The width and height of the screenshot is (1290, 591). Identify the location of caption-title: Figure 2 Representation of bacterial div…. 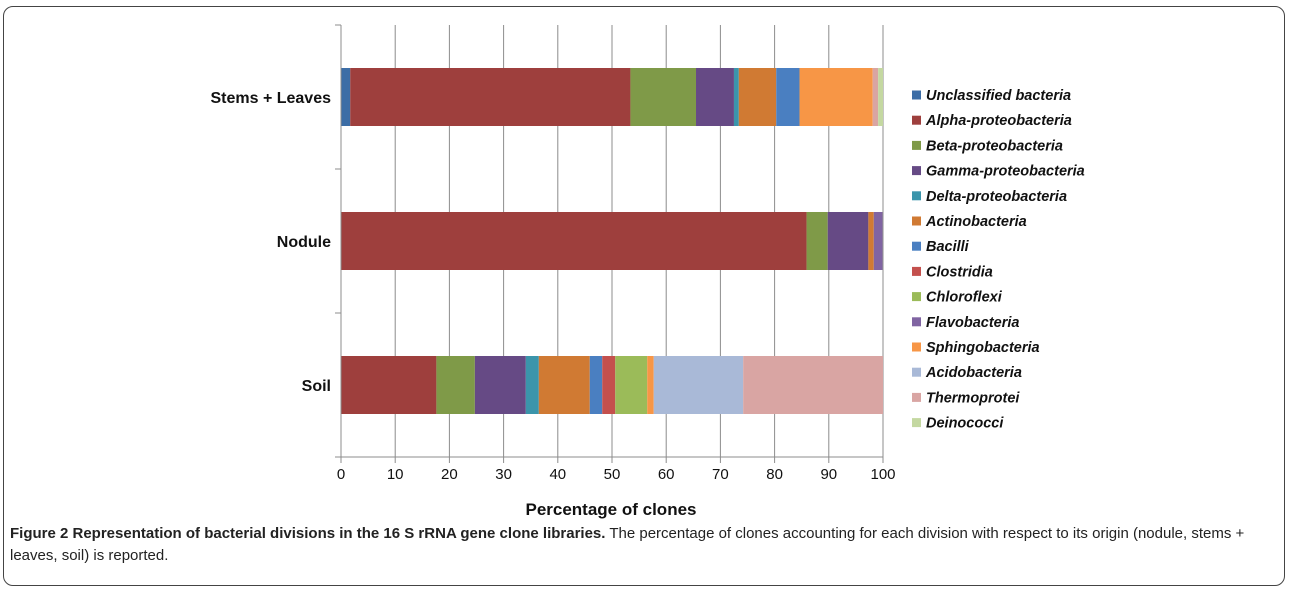
(308, 533).